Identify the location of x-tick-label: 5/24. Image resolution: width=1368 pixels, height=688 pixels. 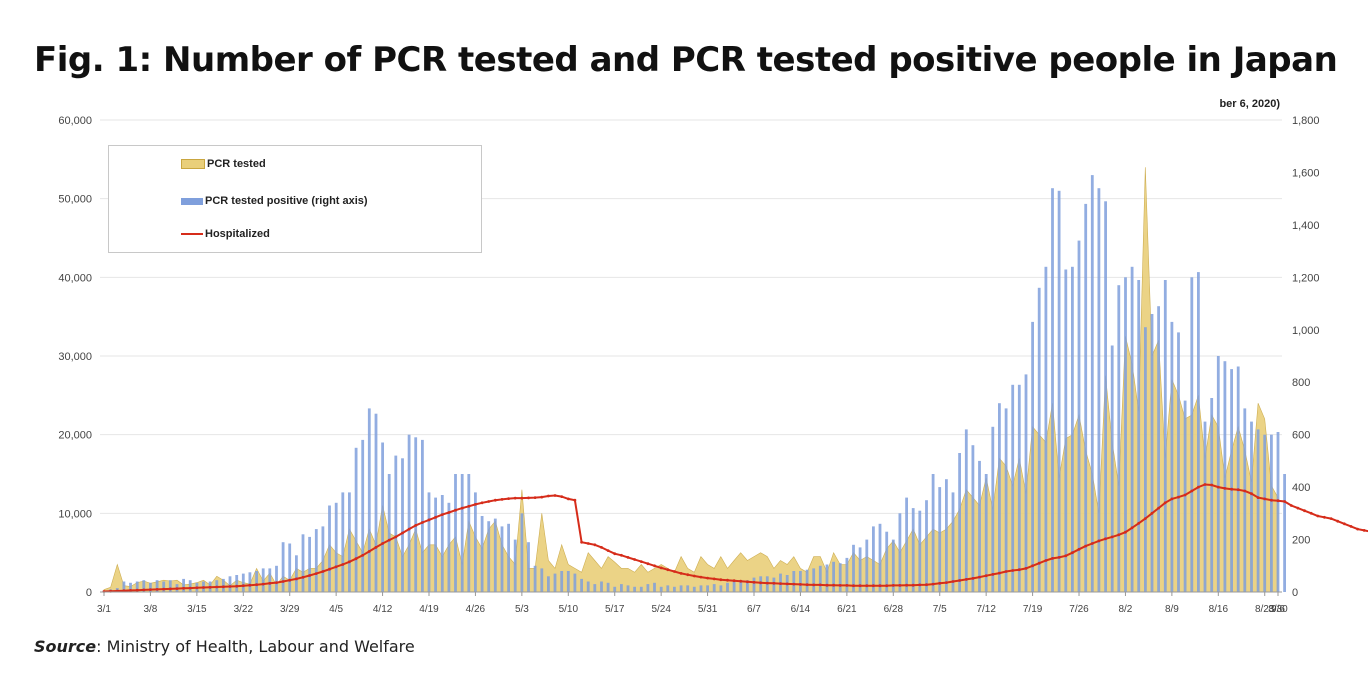
(661, 609).